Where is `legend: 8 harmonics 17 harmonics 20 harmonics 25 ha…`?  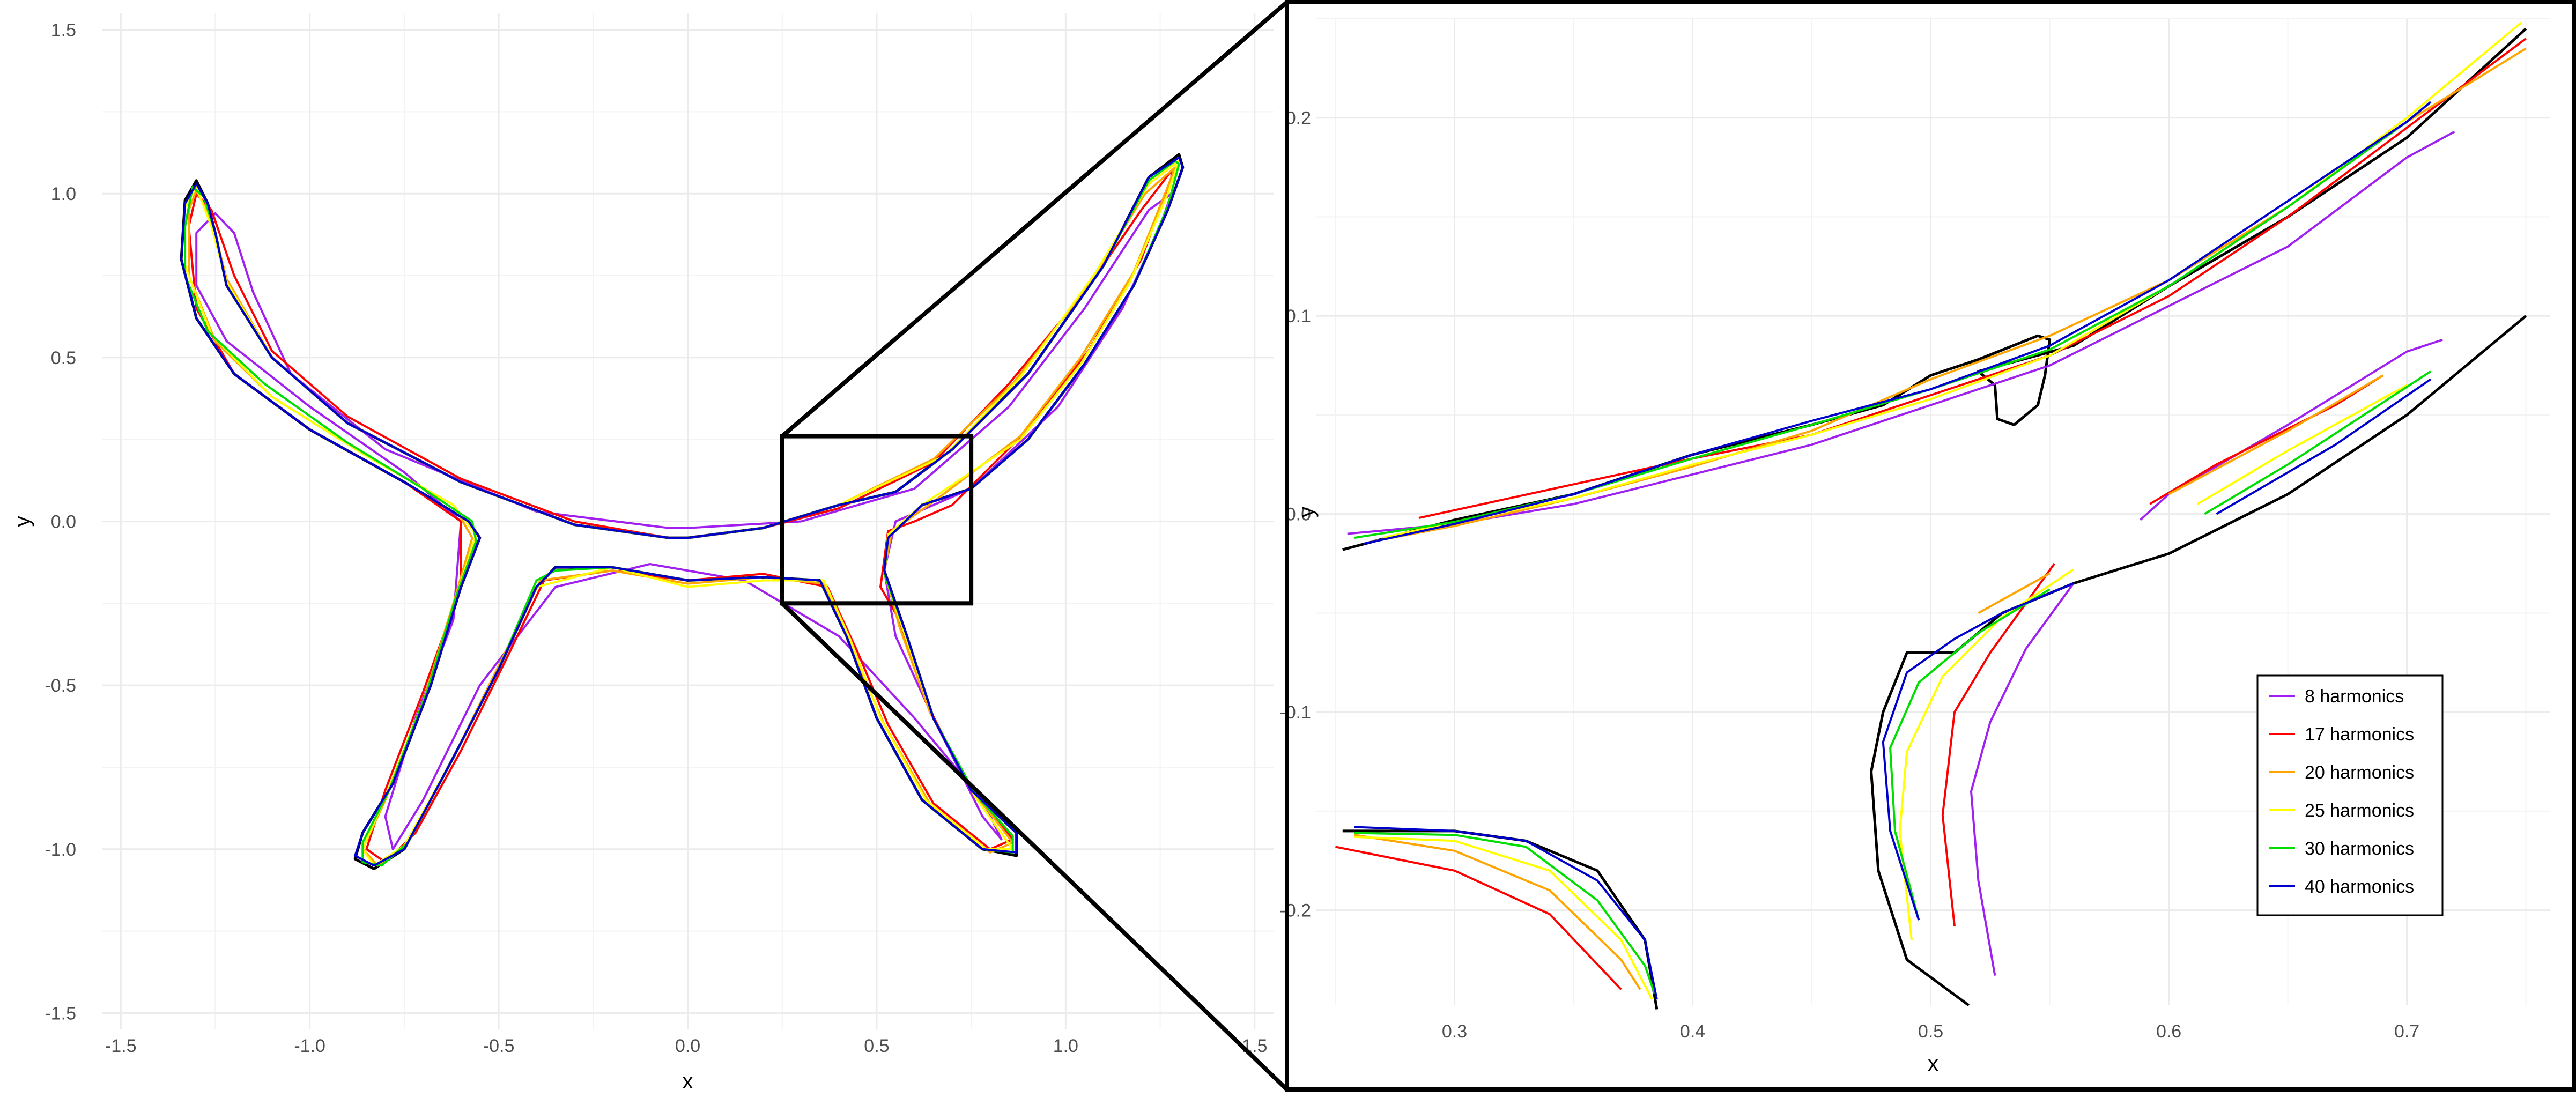 legend: 8 harmonics 17 harmonics 20 harmonics 25 ha… is located at coordinates (2350, 795).